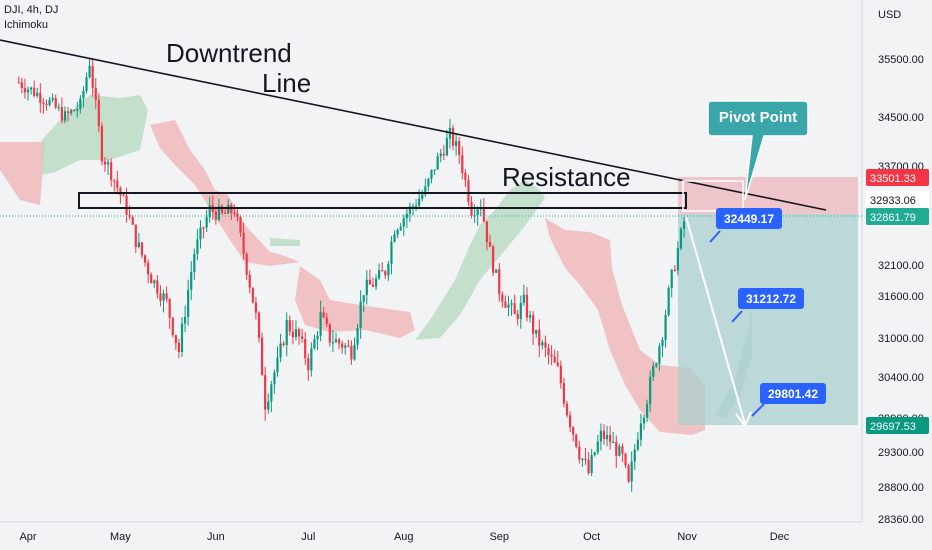  What do you see at coordinates (743, 419) in the screenshot?
I see `projection-arrowhead` at bounding box center [743, 419].